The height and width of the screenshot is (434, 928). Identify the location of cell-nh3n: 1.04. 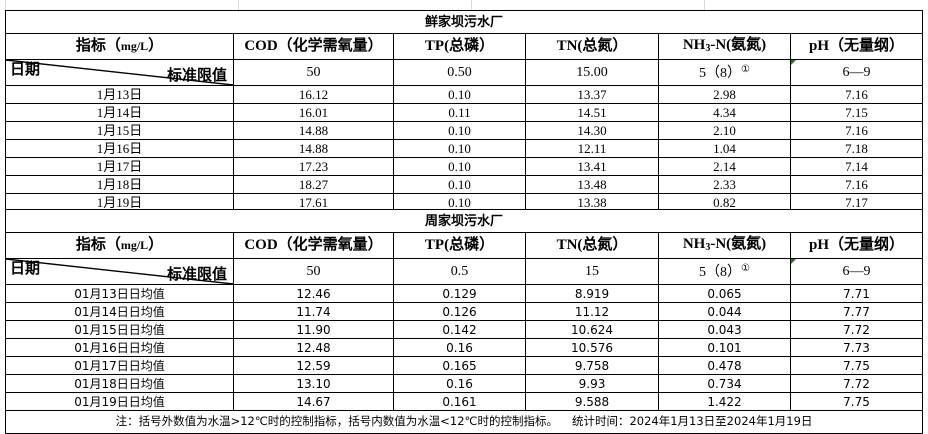
(724, 148).